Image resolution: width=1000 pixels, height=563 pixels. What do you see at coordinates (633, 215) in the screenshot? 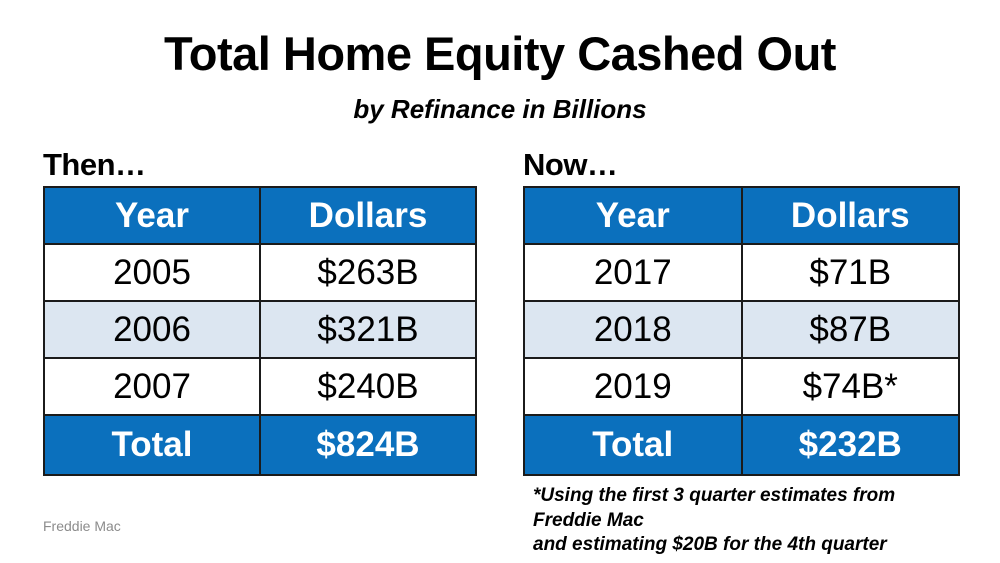
I see `now-year-column-header: Year` at bounding box center [633, 215].